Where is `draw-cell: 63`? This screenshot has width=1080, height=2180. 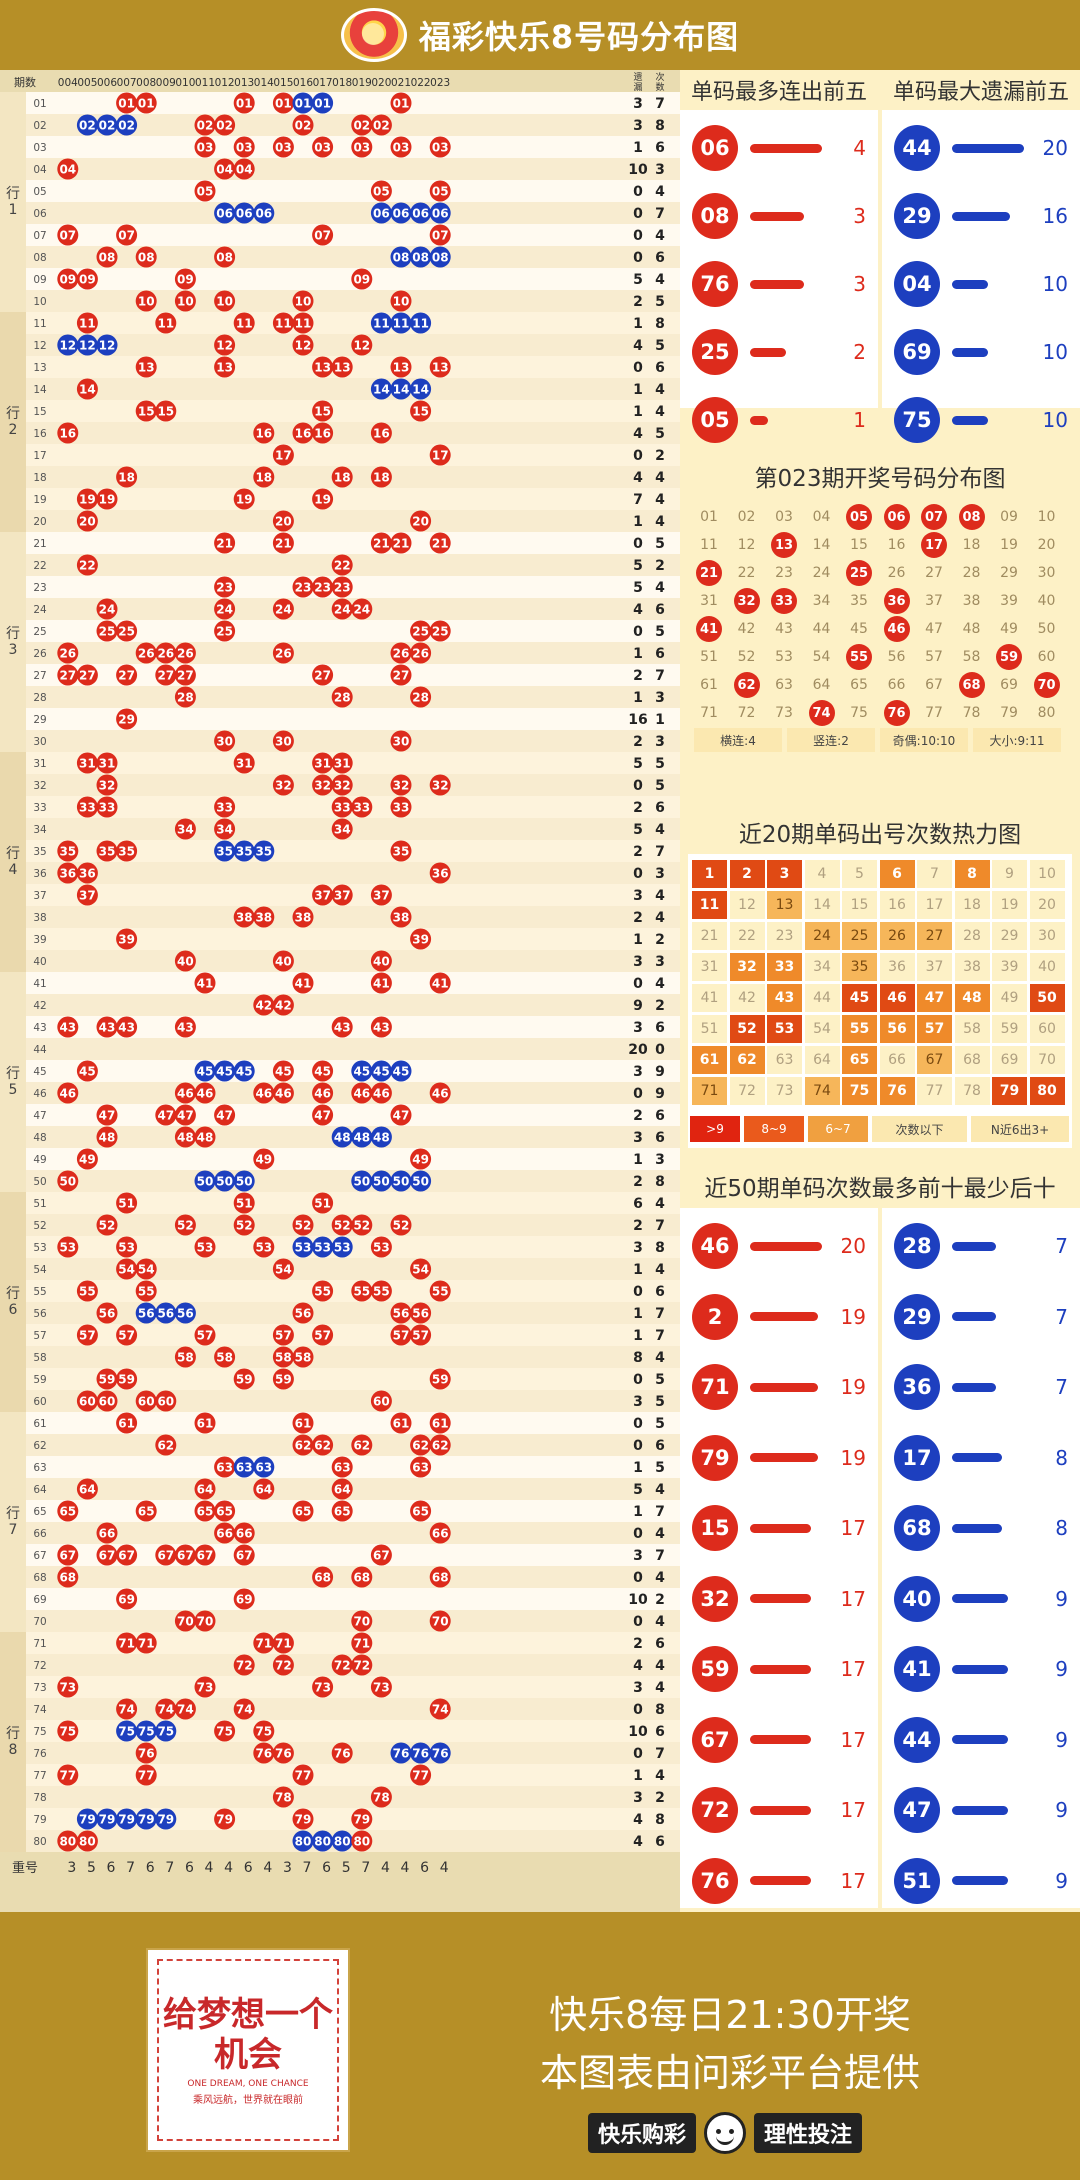
draw-cell: 63 is located at coordinates (784, 685).